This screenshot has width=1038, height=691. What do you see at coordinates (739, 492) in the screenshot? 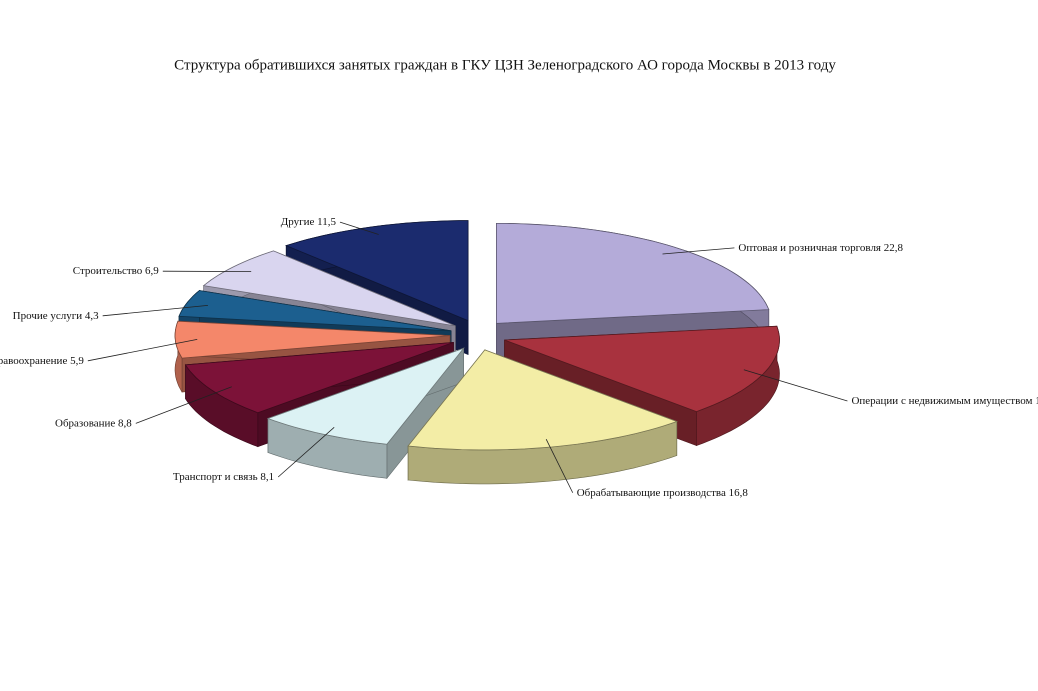
I see `value-label: 16,8` at bounding box center [739, 492].